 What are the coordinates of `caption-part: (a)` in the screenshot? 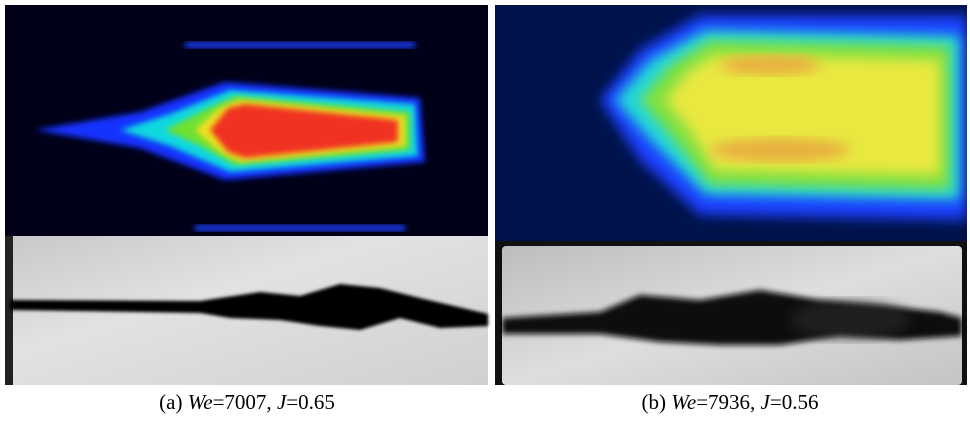 It's located at (173, 402).